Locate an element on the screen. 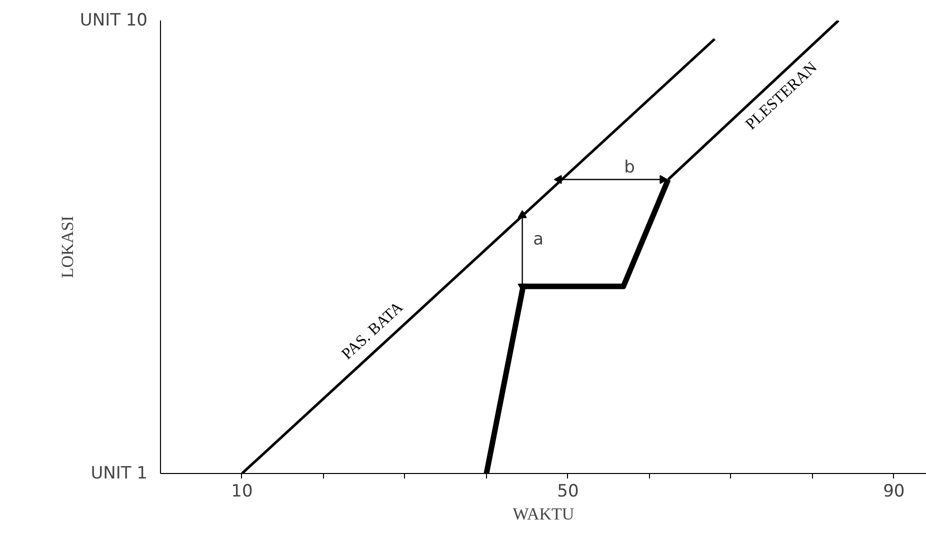  annotation: b is located at coordinates (629, 168).